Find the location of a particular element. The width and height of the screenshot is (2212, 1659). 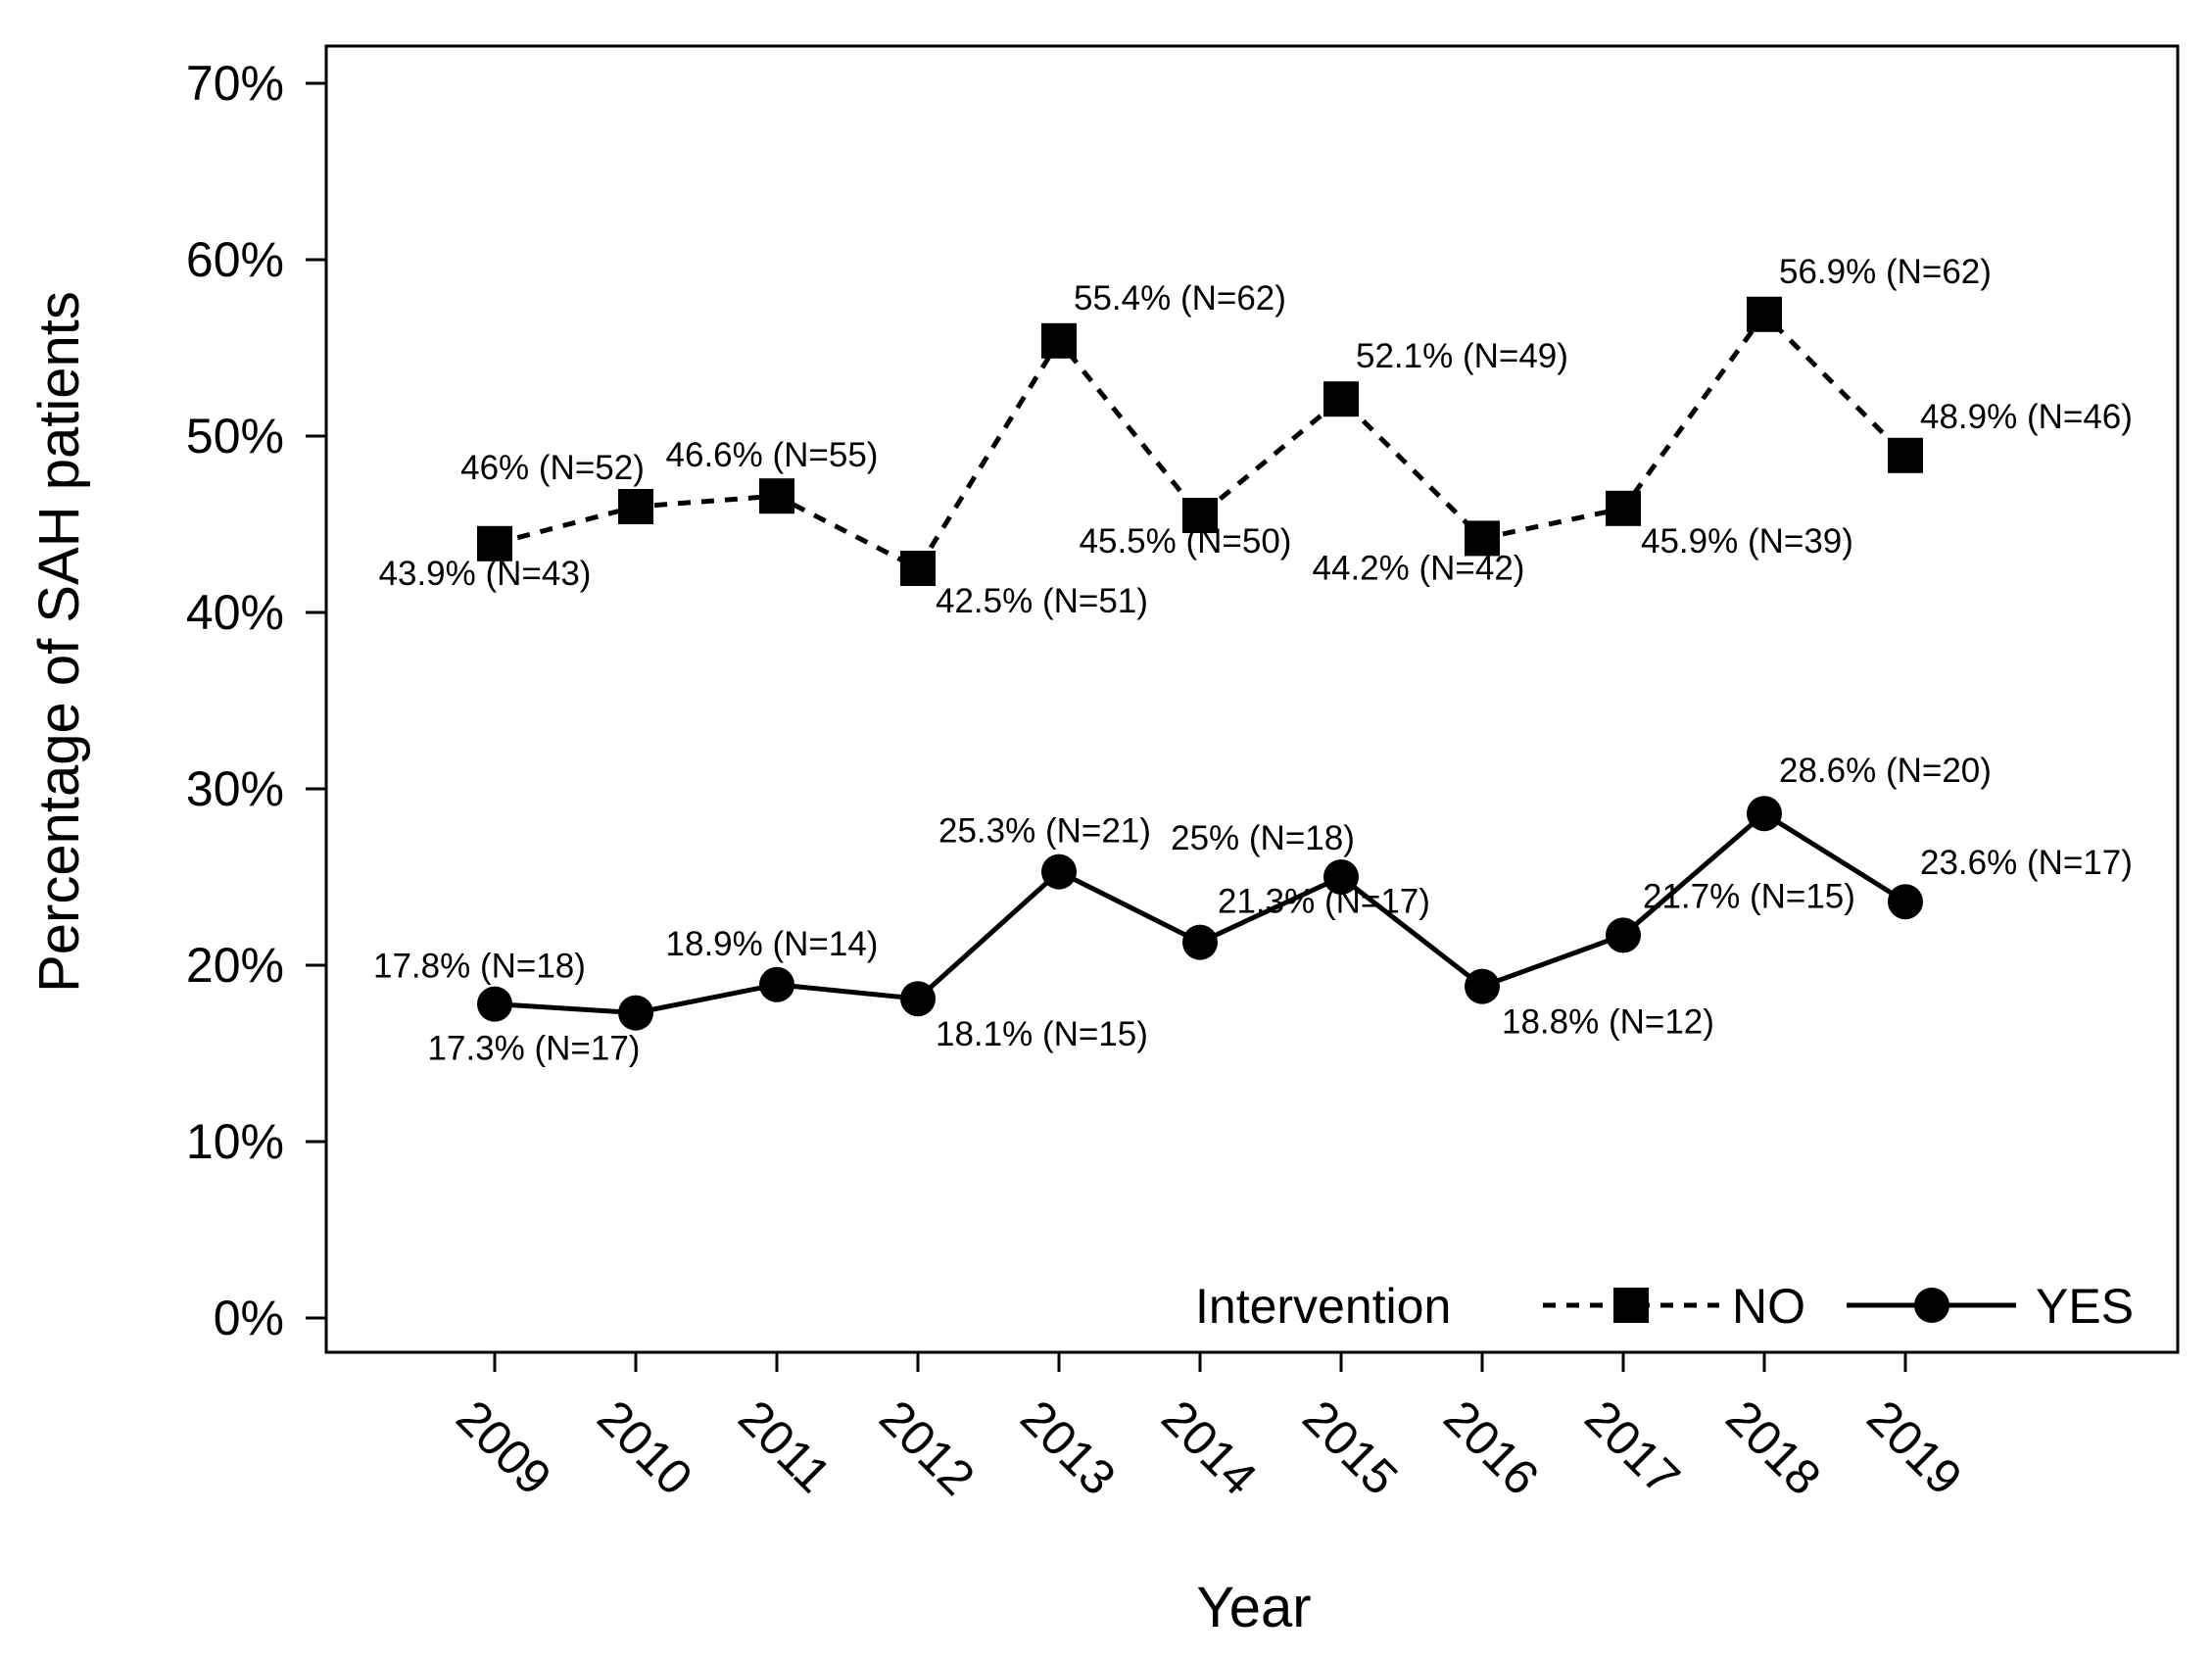

data-label-no-2013: 55.4% (N=62) is located at coordinates (1180, 298).